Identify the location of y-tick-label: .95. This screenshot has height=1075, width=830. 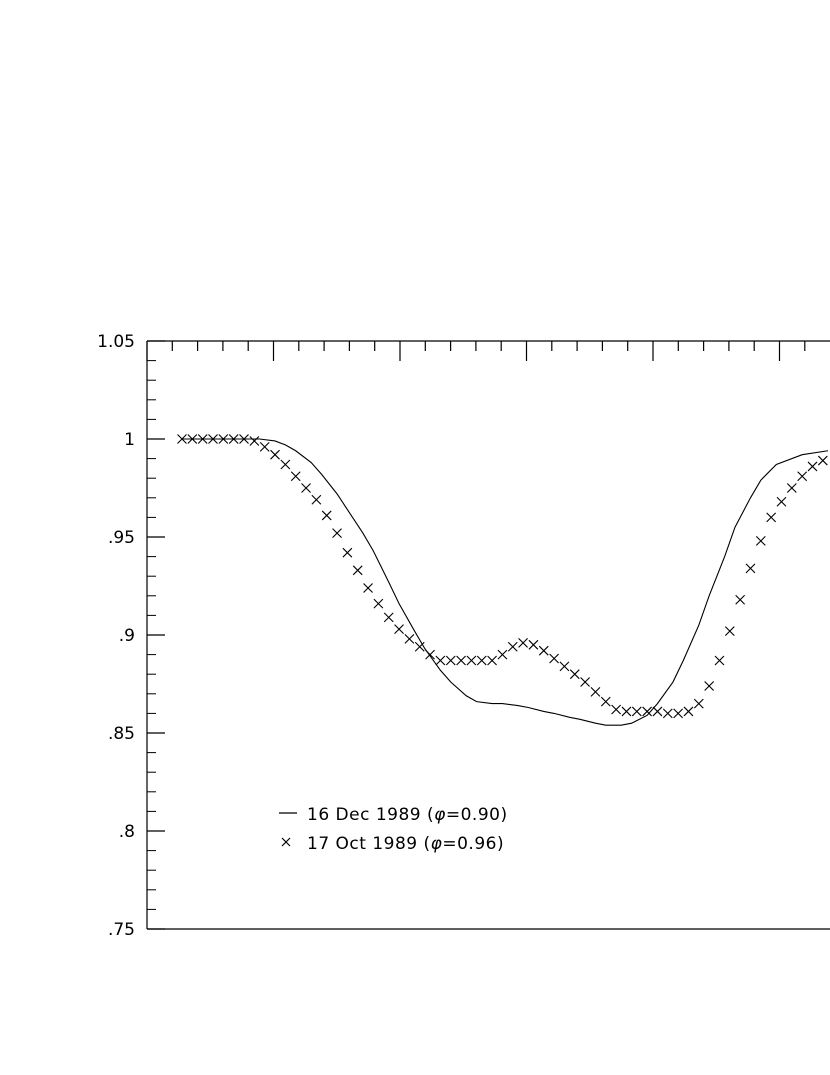
(121, 538).